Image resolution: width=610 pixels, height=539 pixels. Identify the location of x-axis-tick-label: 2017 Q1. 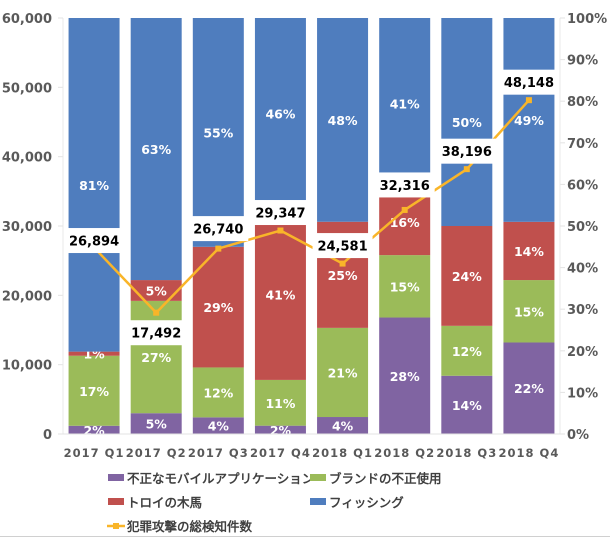
(94, 453).